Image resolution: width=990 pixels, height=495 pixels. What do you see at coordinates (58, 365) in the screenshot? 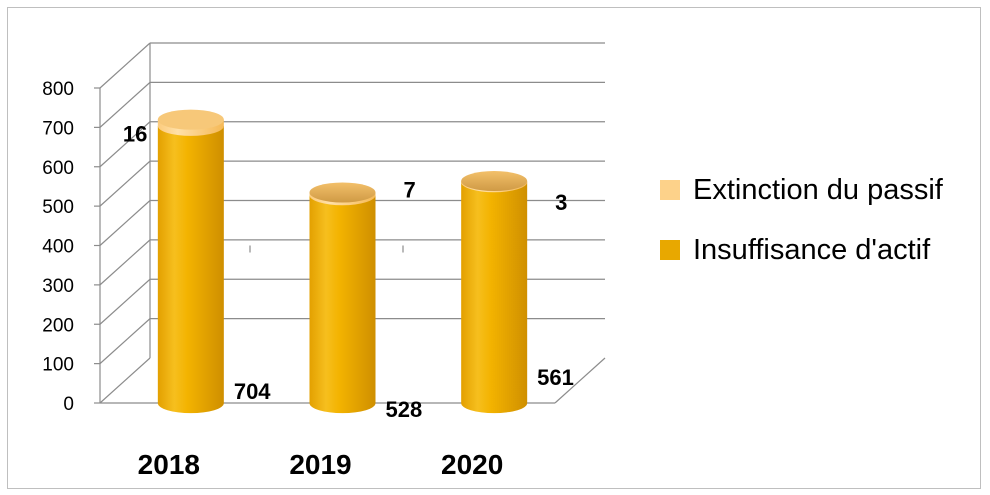
I see `y-tick-label: 100` at bounding box center [58, 365].